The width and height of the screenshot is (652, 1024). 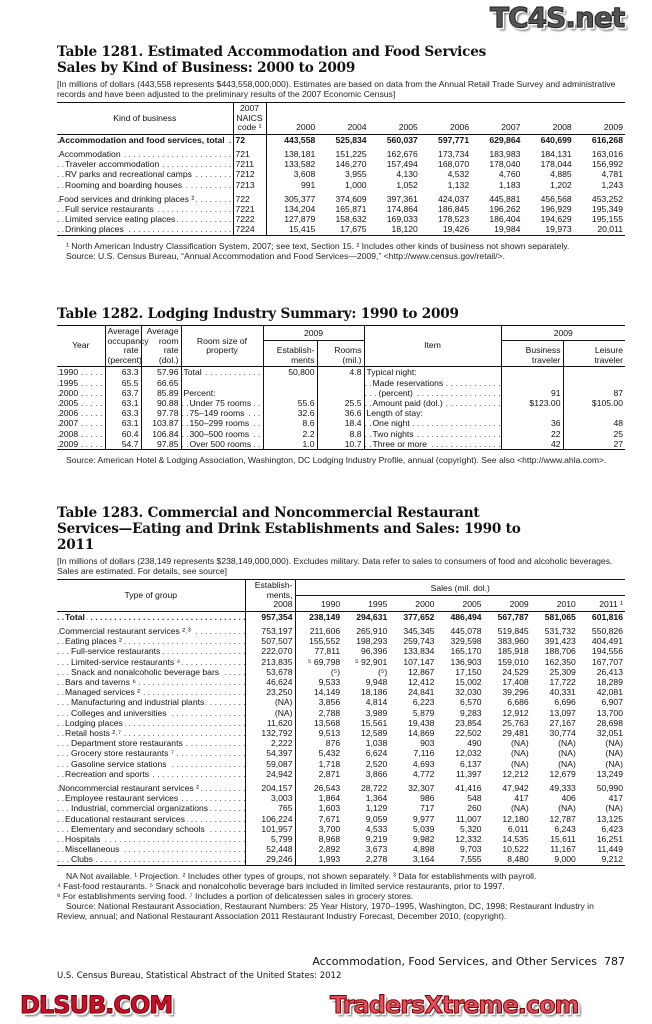 What do you see at coordinates (396, 392) in the screenshot?
I see `row-label-text: (percent)` at bounding box center [396, 392].